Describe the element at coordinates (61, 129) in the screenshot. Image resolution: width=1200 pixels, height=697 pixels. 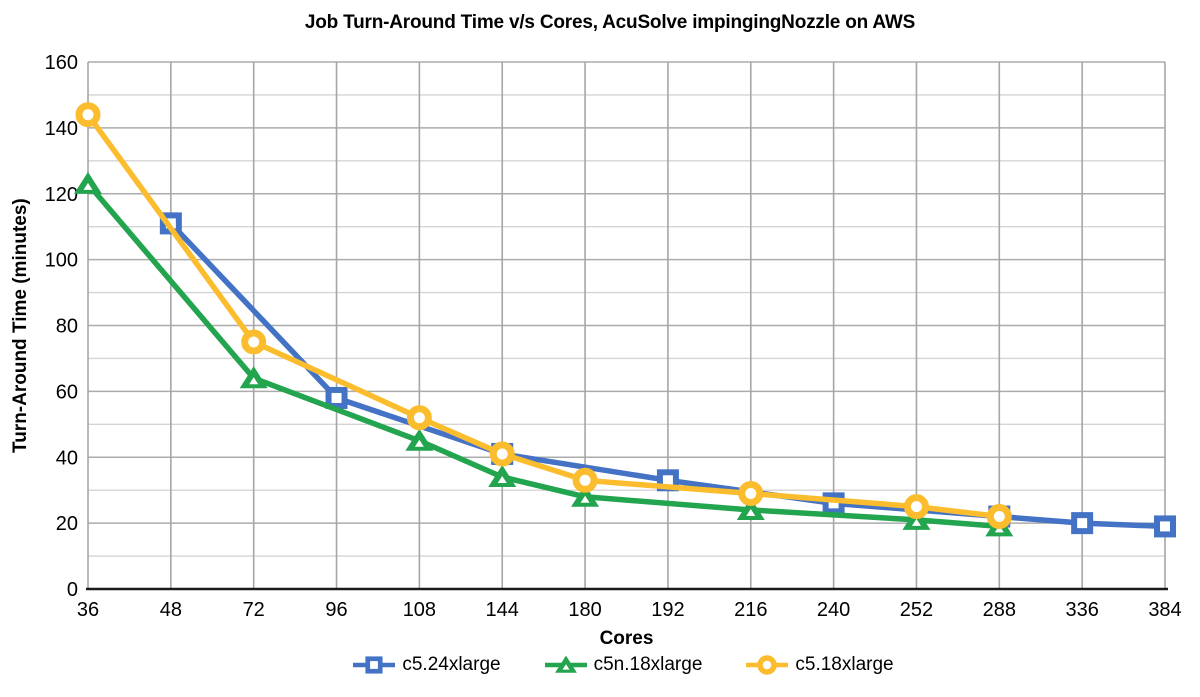
I see `y-tick-label: 140` at that location.